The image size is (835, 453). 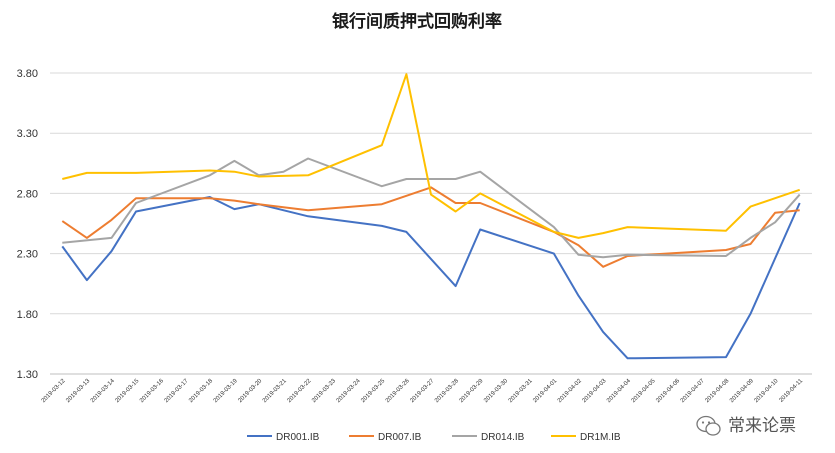 I want to click on x-tick-label: 2019-03-22, so click(x=300, y=391).